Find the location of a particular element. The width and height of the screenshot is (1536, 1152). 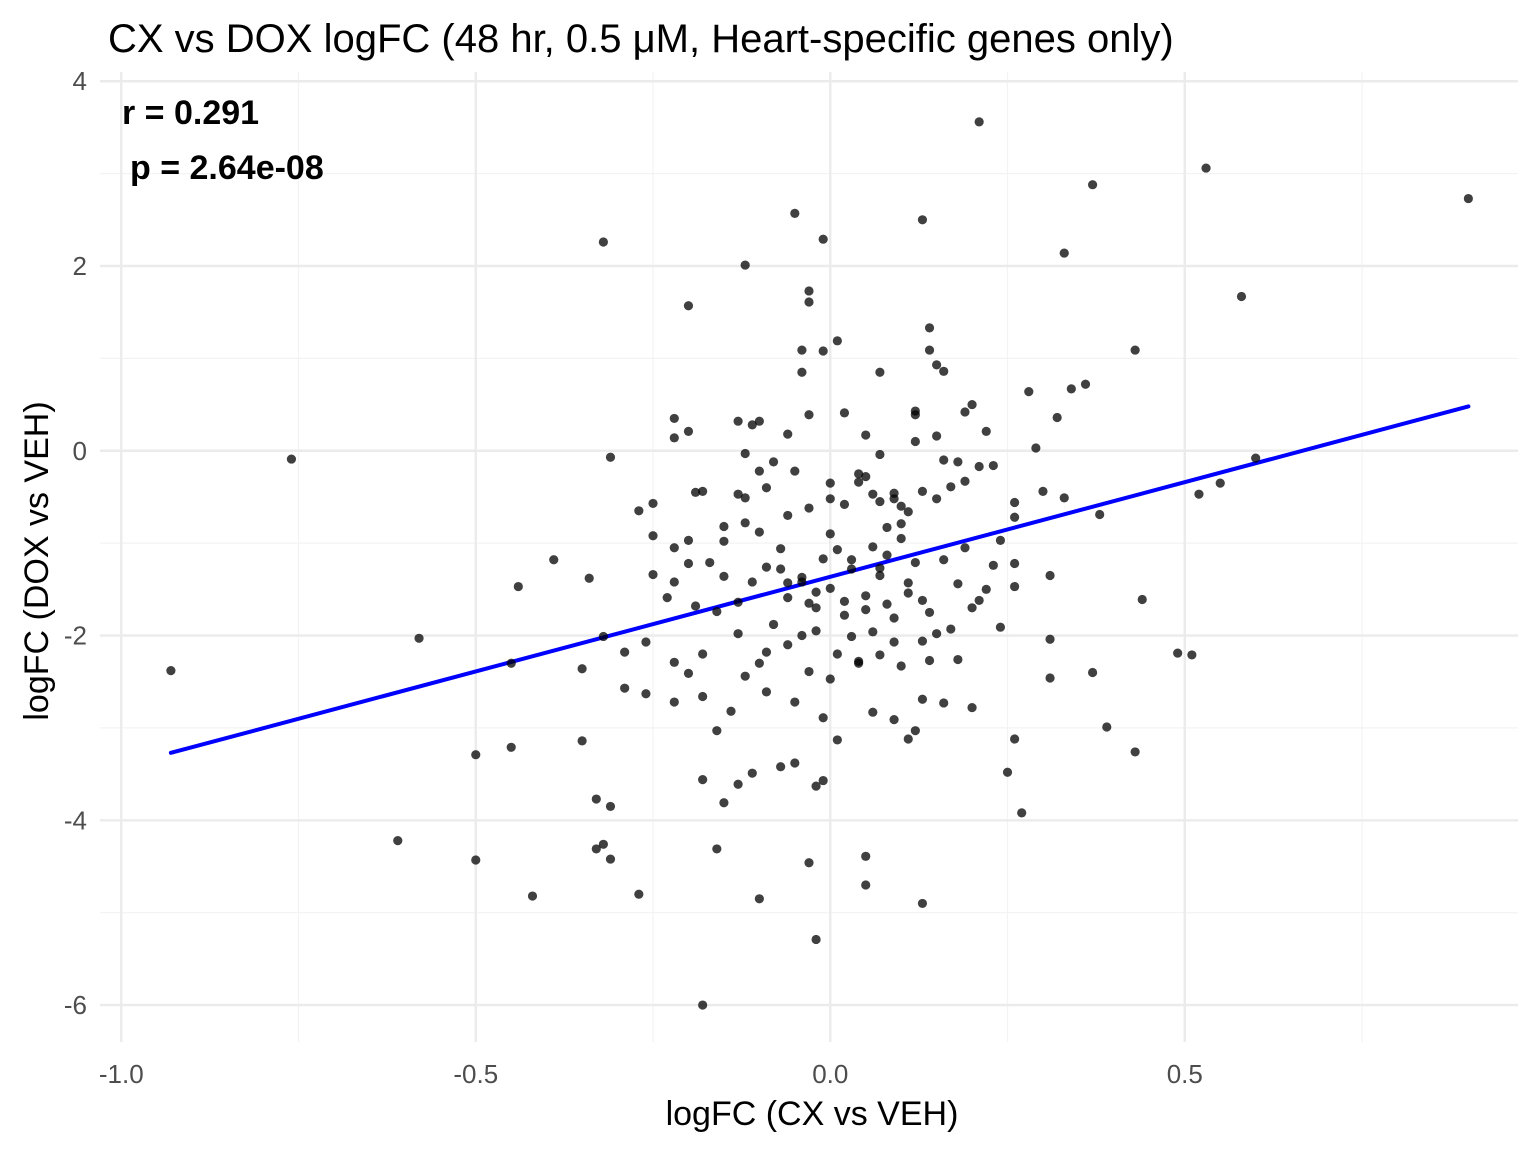

y-tick-label: -2 is located at coordinates (75, 636).